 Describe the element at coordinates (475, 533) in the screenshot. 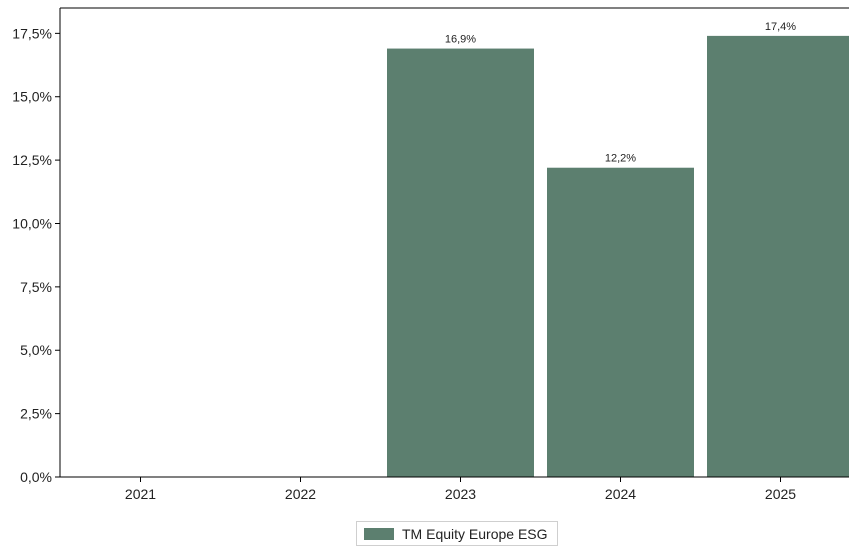

I see `legend-label: TM Equity Europe ESG` at that location.